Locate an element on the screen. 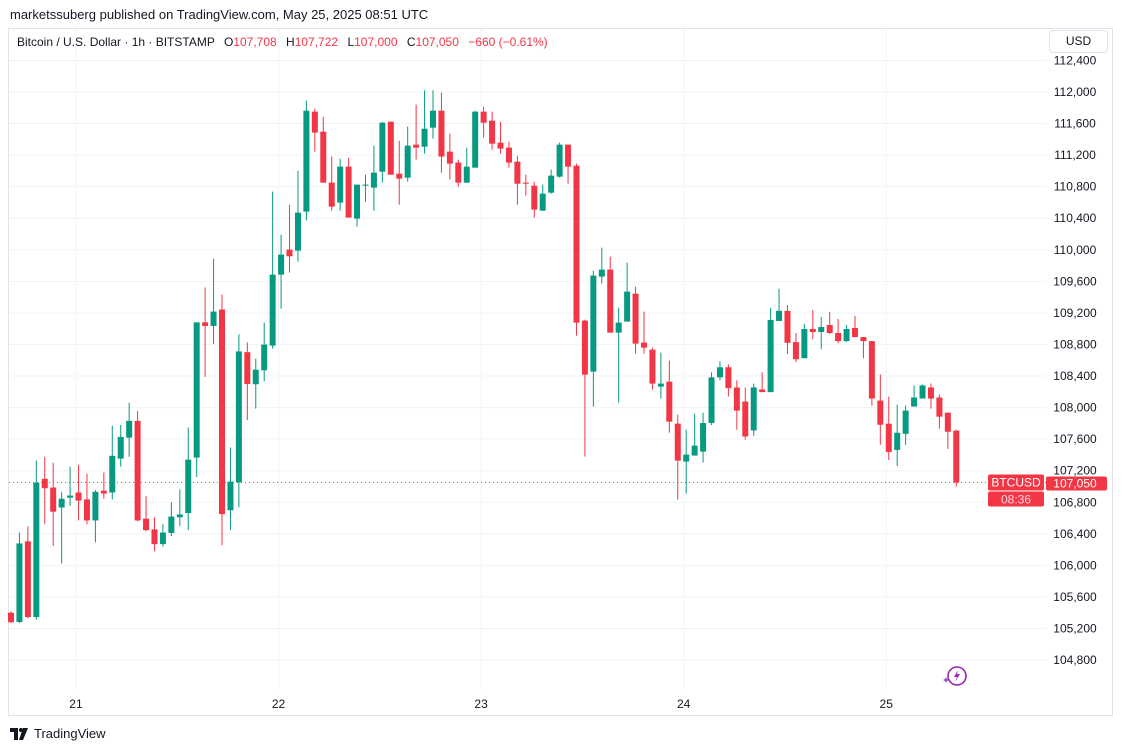  symbol-tag-box is located at coordinates (1016, 482).